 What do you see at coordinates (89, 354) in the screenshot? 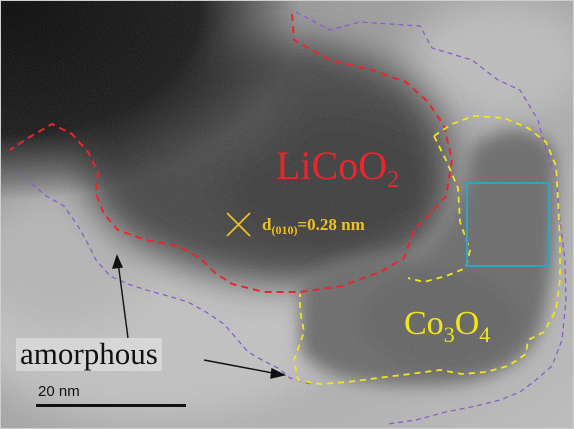
I see `amorphous-label: amorphous` at bounding box center [89, 354].